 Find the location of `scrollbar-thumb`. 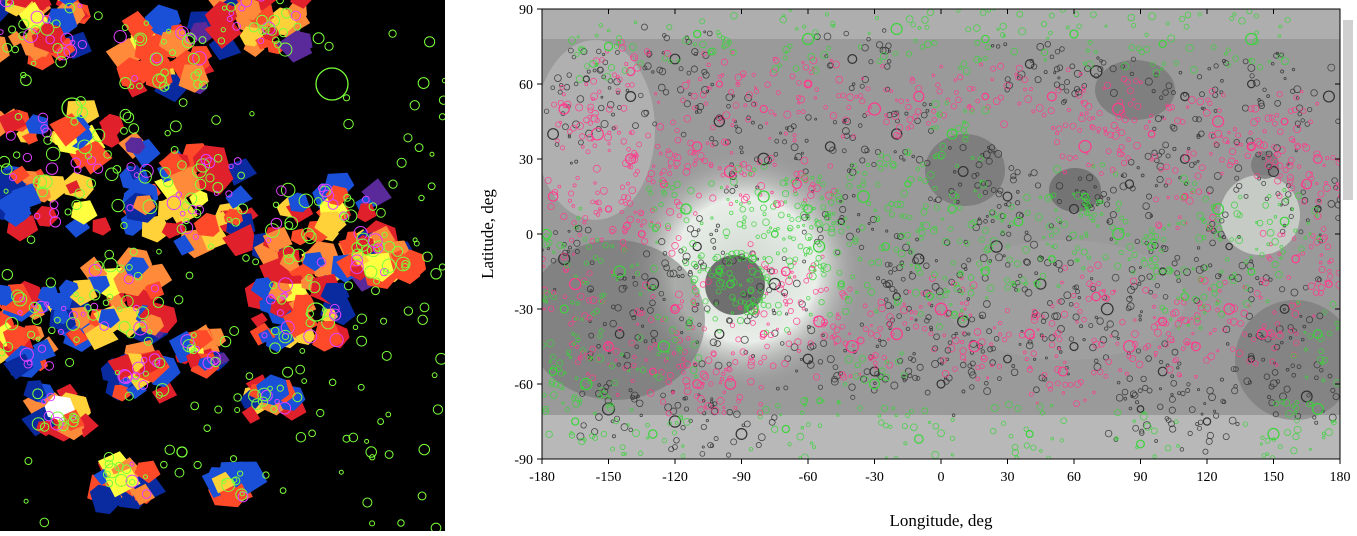

scrollbar-thumb is located at coordinates (1348, 110).